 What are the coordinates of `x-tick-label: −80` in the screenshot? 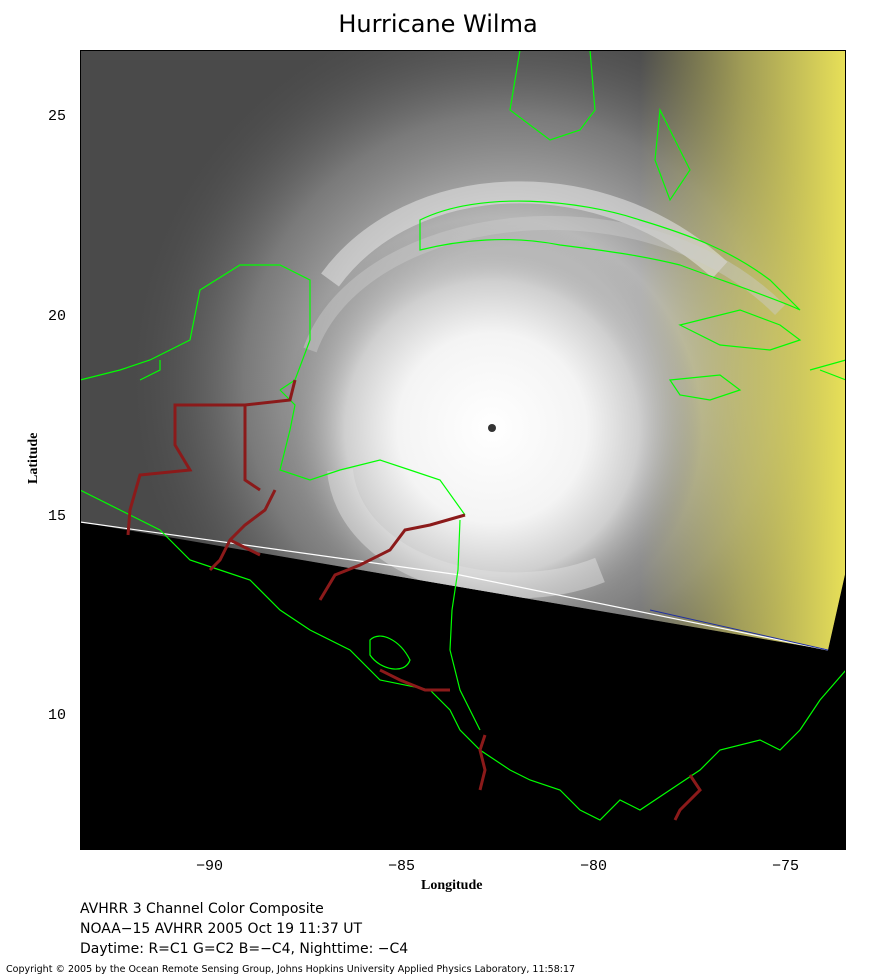 It's located at (594, 866).